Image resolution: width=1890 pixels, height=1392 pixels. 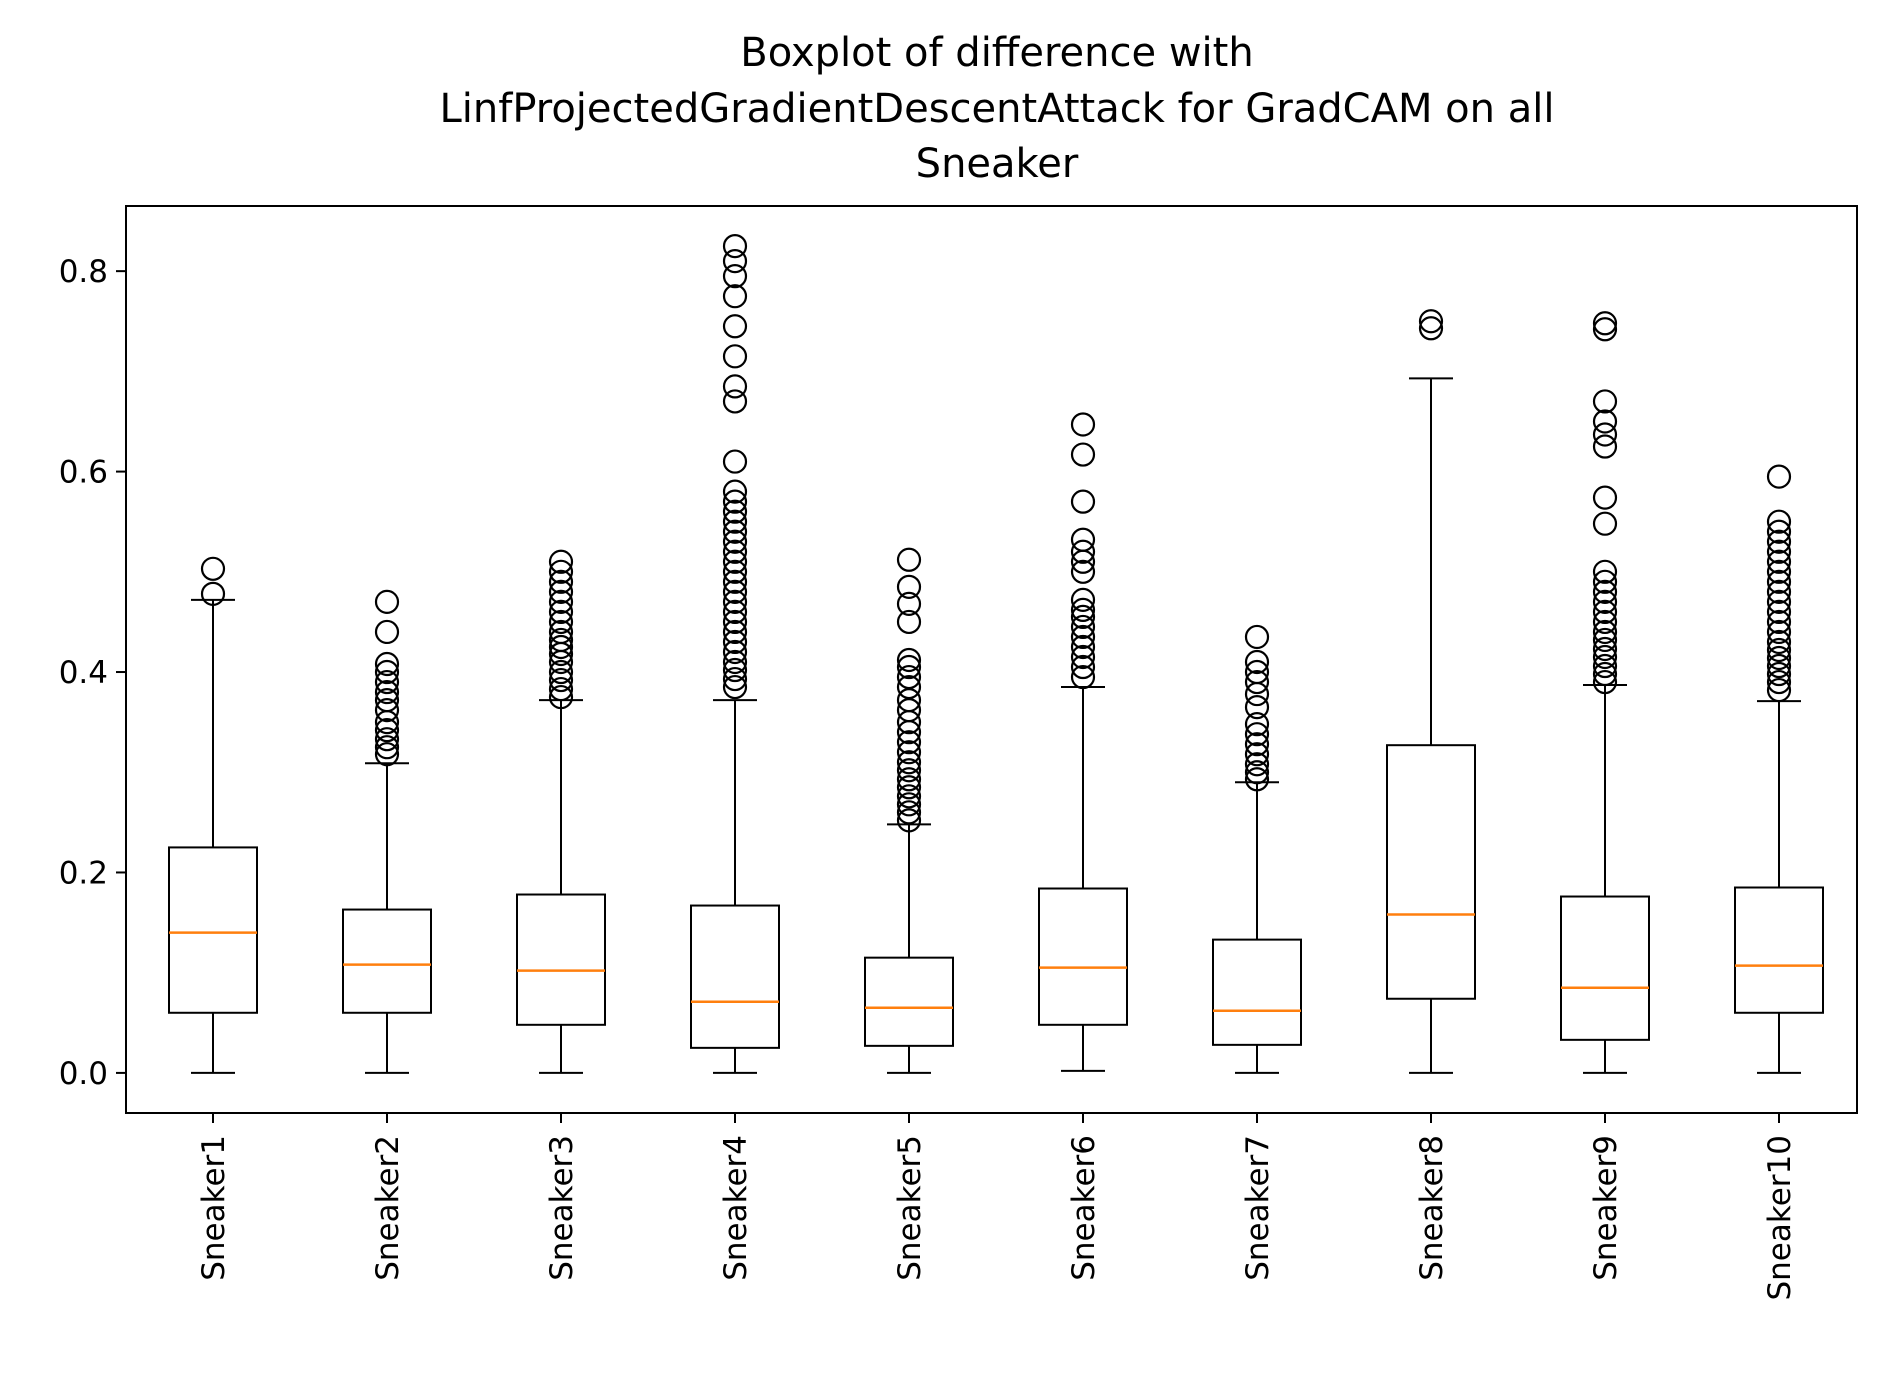 What do you see at coordinates (1606, 1208) in the screenshot?
I see `x-tick-label: Sneaker9` at bounding box center [1606, 1208].